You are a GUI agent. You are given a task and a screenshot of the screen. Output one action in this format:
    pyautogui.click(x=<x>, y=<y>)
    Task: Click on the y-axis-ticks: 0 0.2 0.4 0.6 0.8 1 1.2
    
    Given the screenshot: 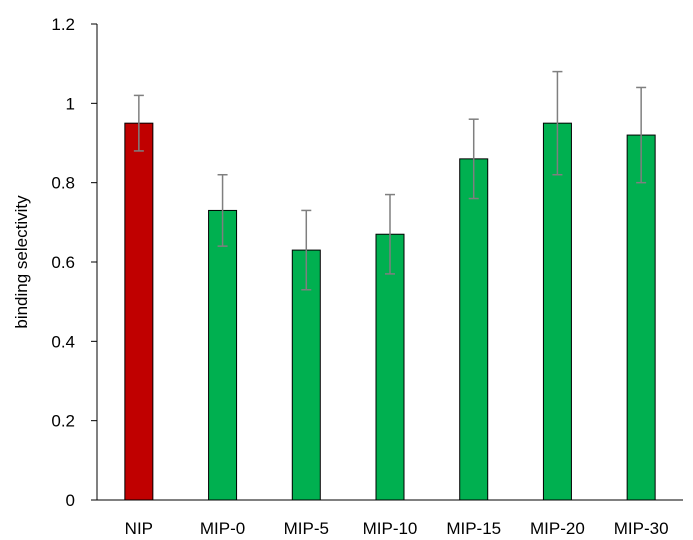 What is the action you would take?
    pyautogui.click(x=74, y=262)
    